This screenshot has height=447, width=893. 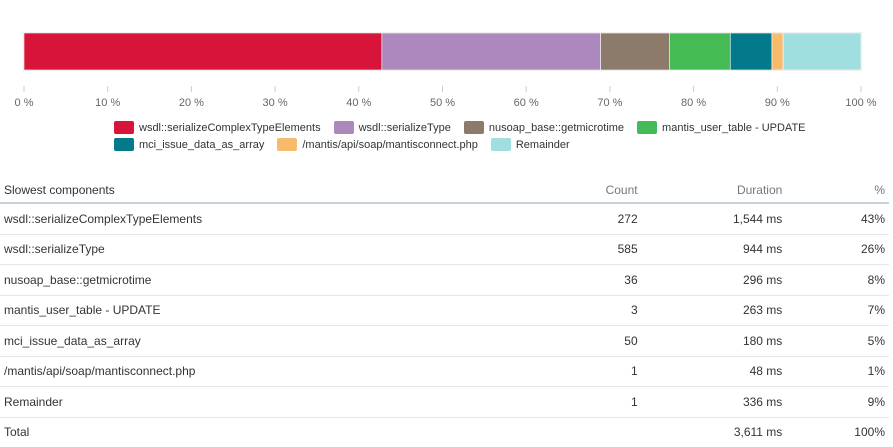 What do you see at coordinates (404, 127) in the screenshot?
I see `legend-label: wsdl::serializeType` at bounding box center [404, 127].